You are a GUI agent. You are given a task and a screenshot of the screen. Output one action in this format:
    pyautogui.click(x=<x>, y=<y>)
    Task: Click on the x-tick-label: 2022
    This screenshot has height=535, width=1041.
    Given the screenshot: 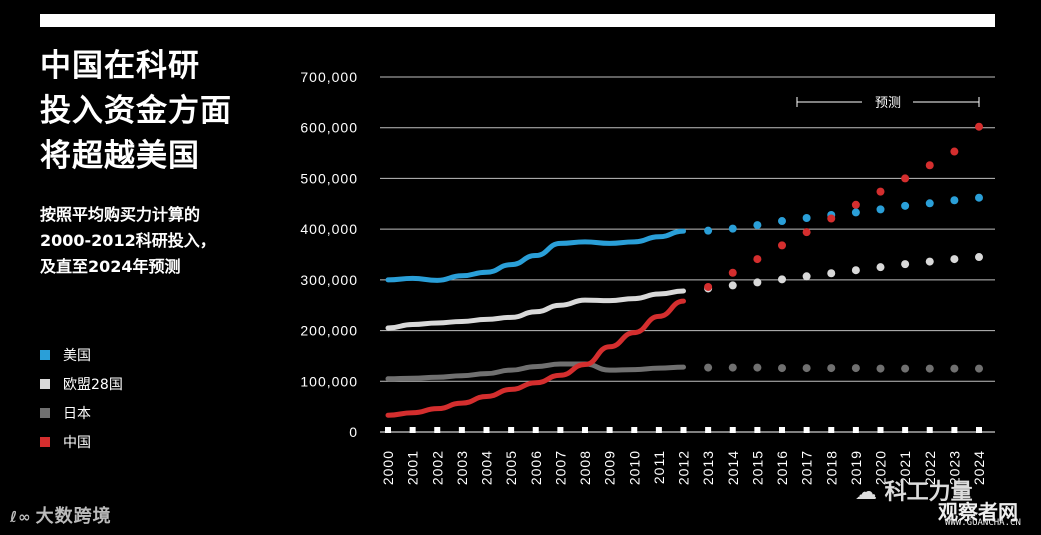 What is the action you would take?
    pyautogui.click(x=930, y=467)
    